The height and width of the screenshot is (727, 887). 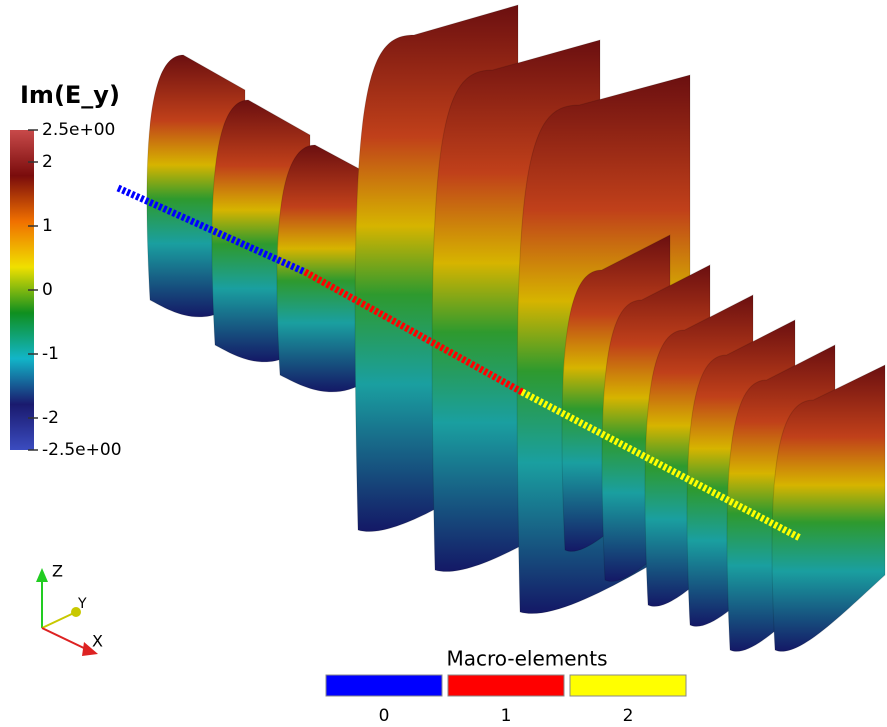 What do you see at coordinates (42, 575) in the screenshot?
I see `z-arrow` at bounding box center [42, 575].